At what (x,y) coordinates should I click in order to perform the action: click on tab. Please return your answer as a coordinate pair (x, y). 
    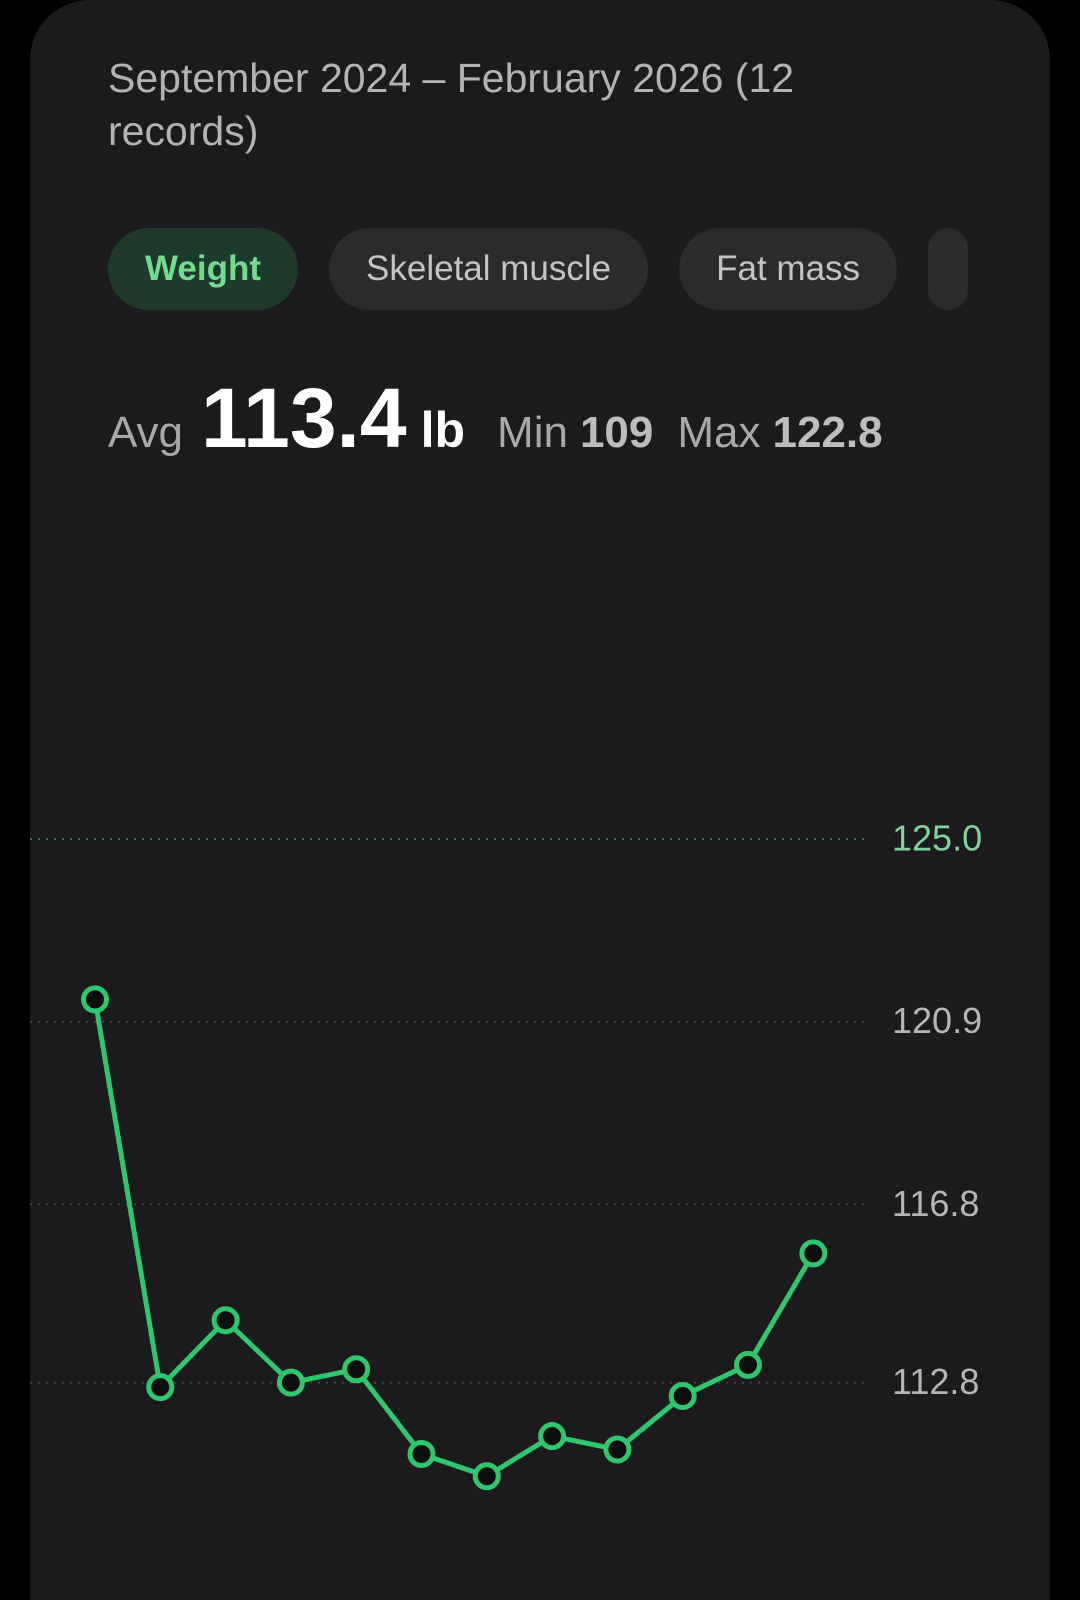
    Looking at the image, I should click on (948, 269).